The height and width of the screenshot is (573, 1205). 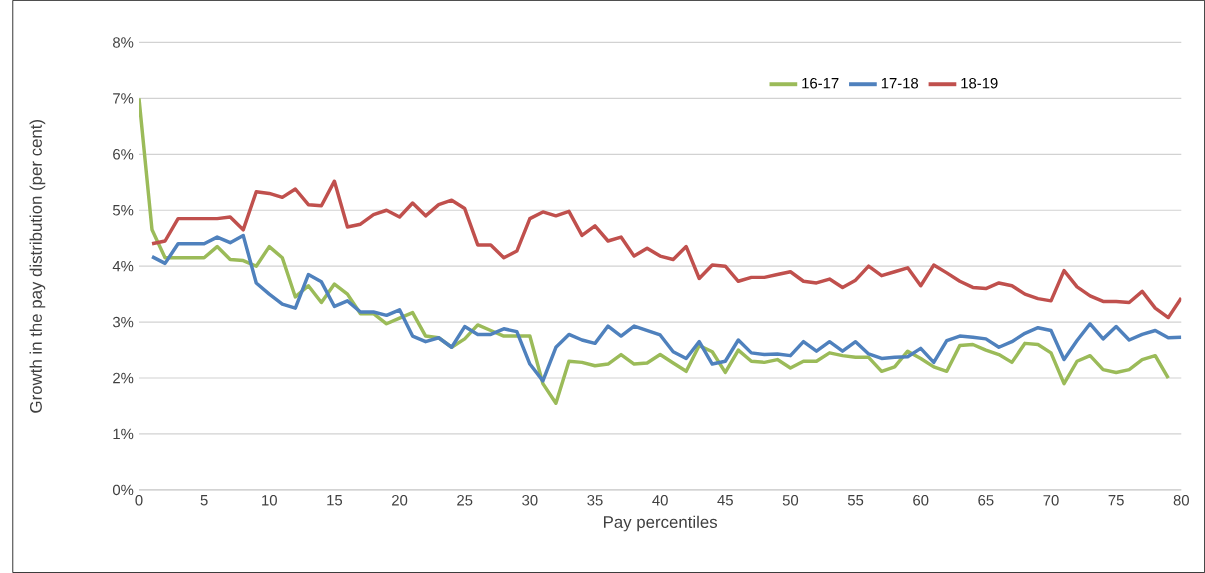 What do you see at coordinates (921, 500) in the screenshot?
I see `x-tick-label: 60` at bounding box center [921, 500].